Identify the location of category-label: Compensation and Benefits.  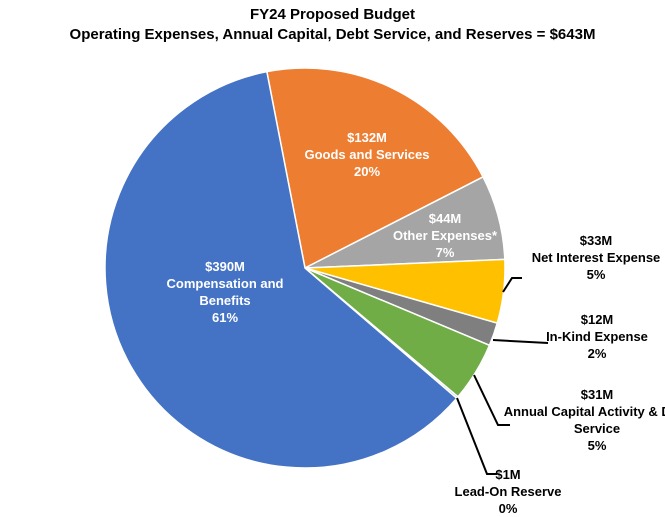
(225, 292).